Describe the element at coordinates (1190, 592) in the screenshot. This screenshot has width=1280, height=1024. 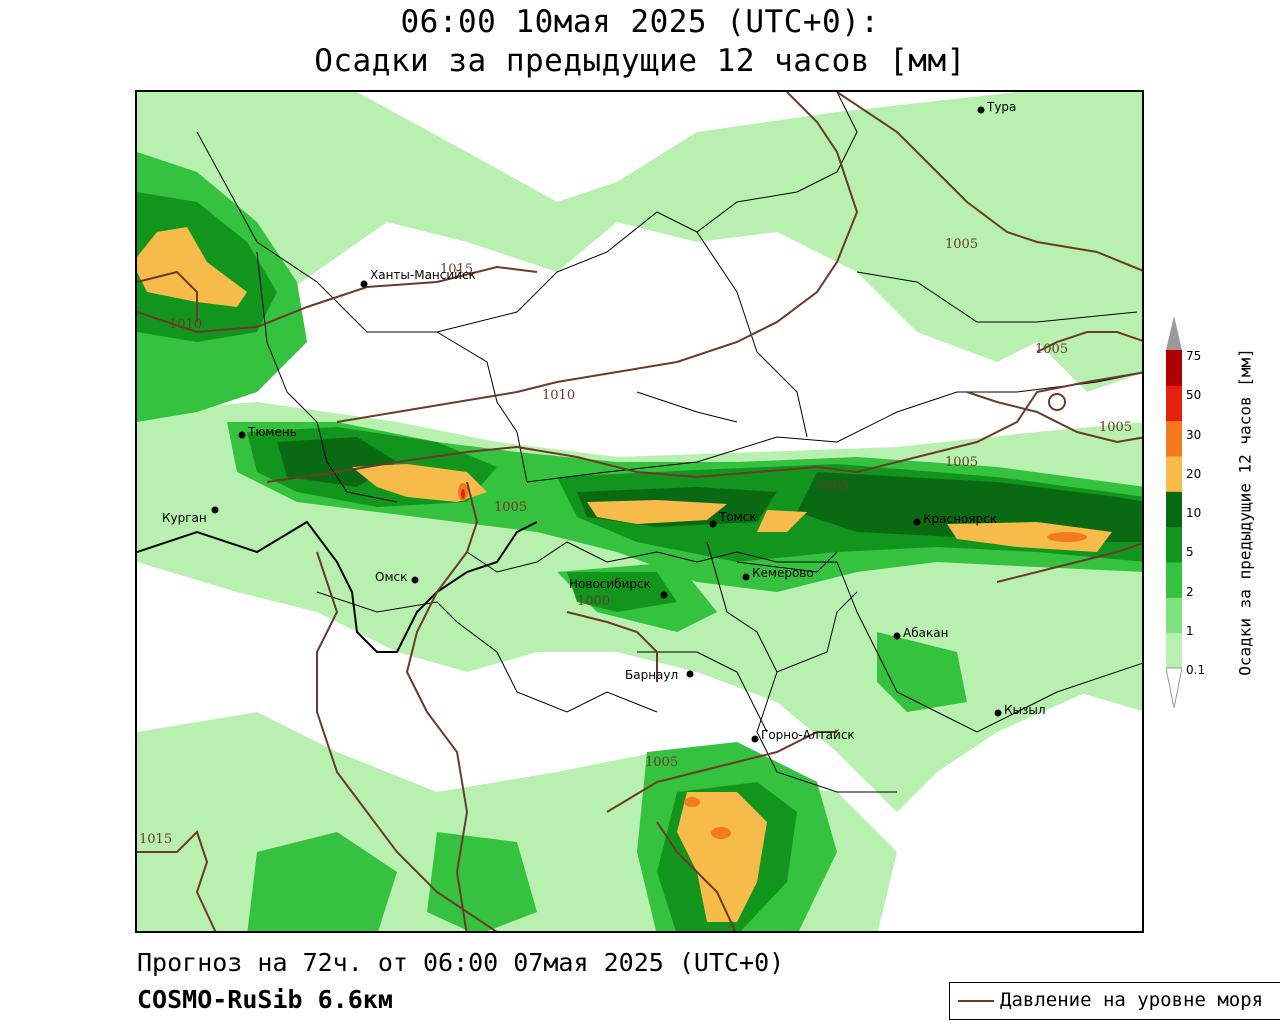
I see `colorbar-tick: 2` at that location.